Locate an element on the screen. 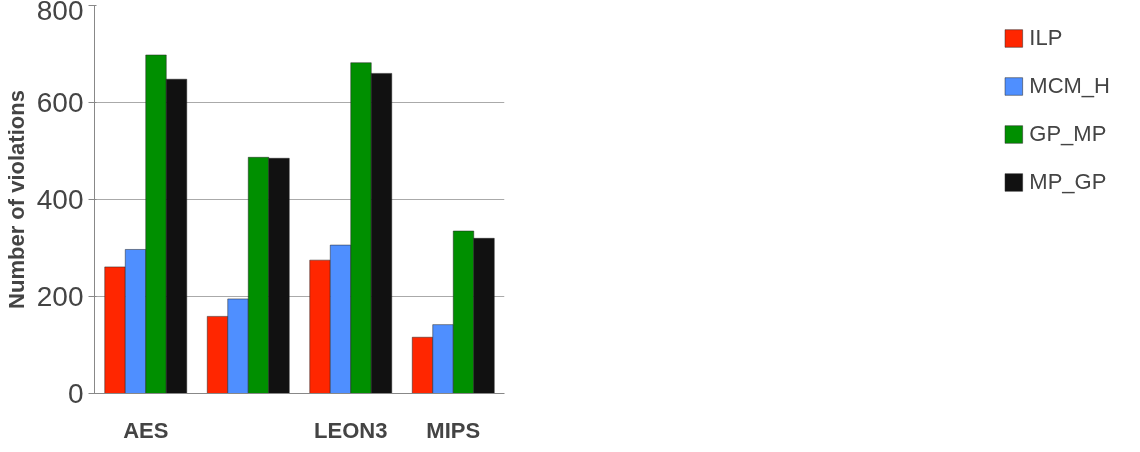  y-tick-label: 0 is located at coordinates (75, 393).